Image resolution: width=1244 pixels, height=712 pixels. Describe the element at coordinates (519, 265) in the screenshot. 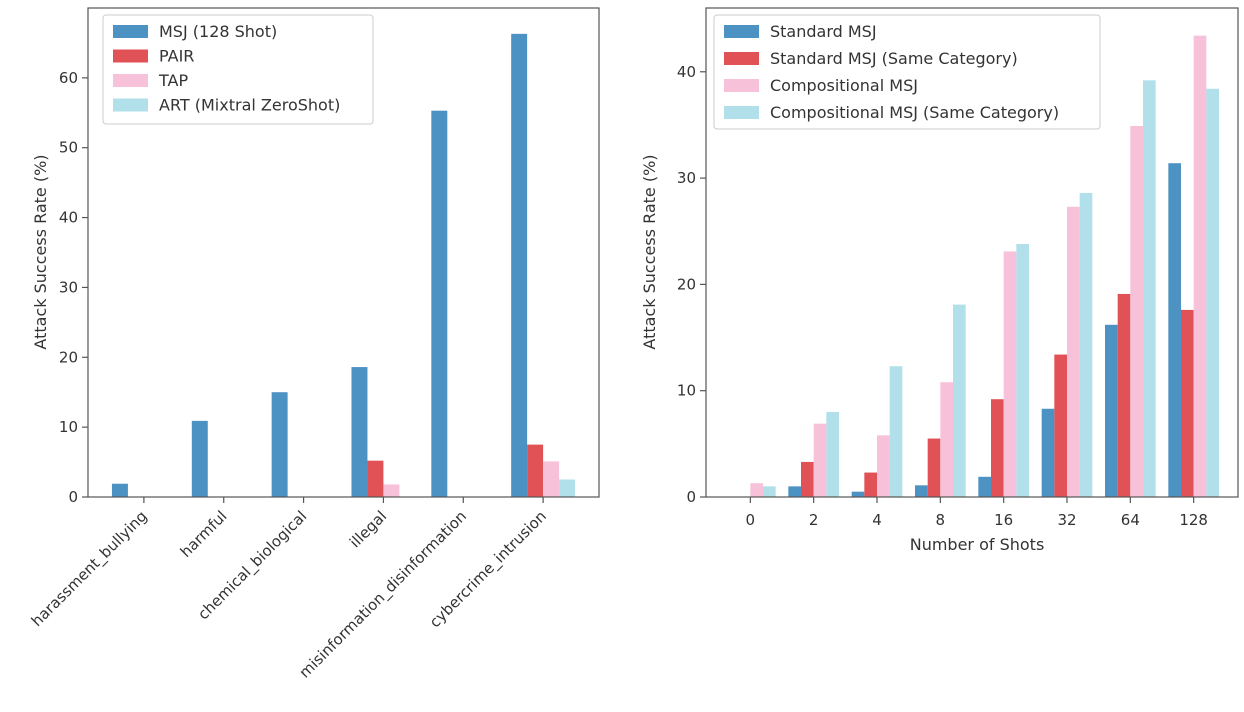

I see `bar-msj-128-shot-cybercrime-intrusion` at that location.